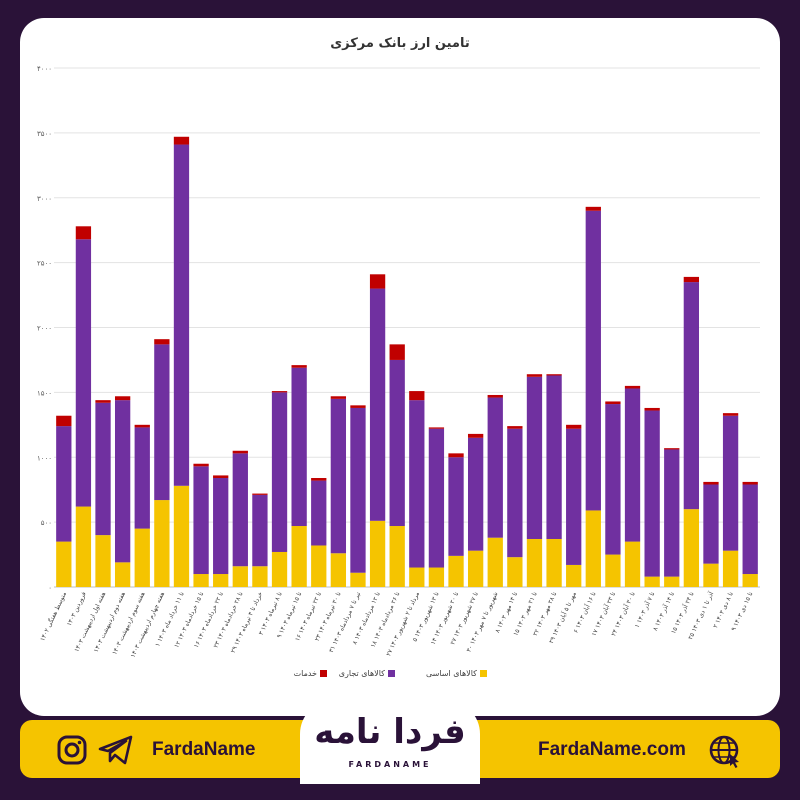 The image size is (800, 800). I want to click on chart-title: تامین ارز بانک مرکزی, so click(400, 43).